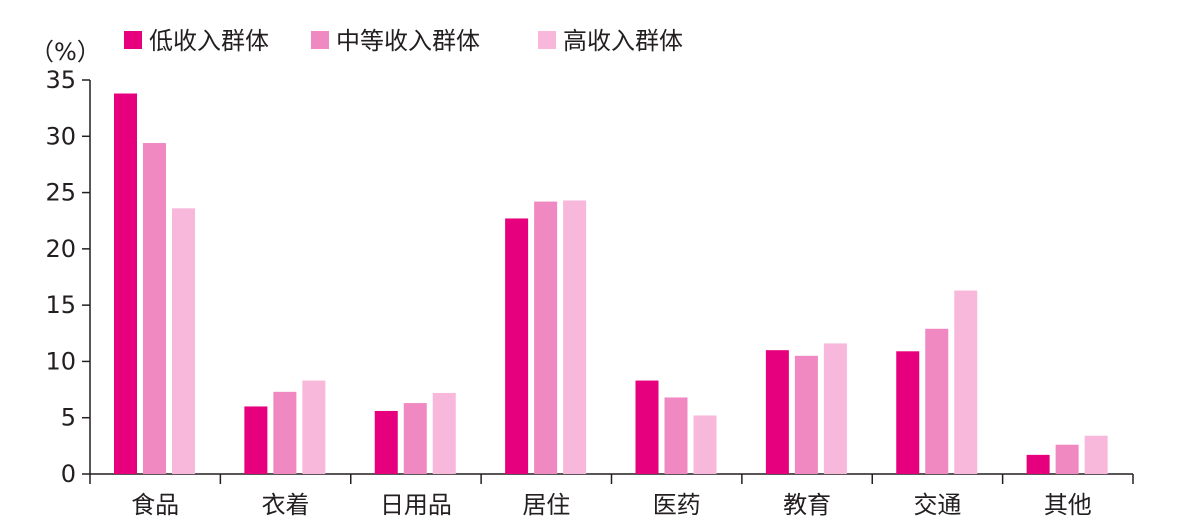 The height and width of the screenshot is (522, 1180). I want to click on legend: 低收入群体 中等收入群体 高收入群体, so click(403, 41).